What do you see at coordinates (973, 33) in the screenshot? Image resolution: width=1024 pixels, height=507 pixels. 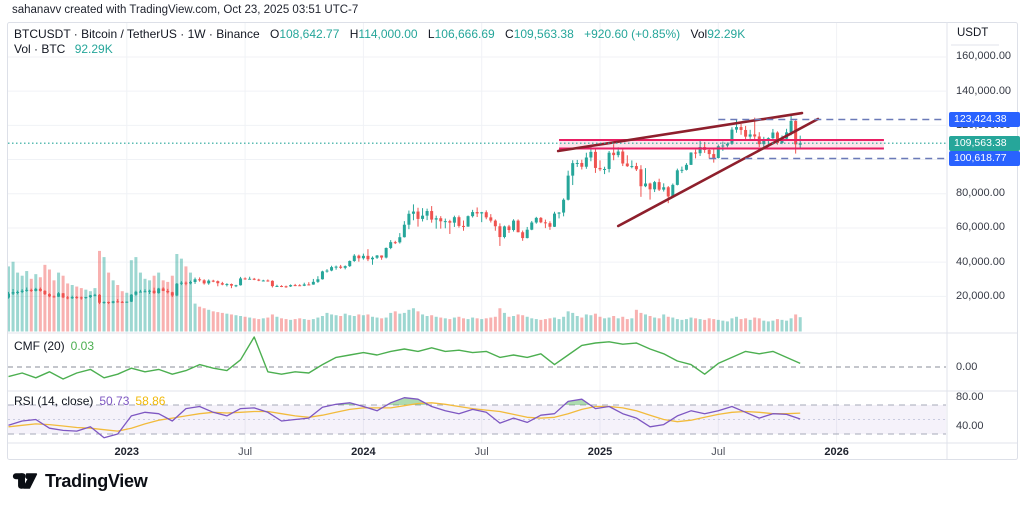 I see `price-axis-currency: USDT` at bounding box center [973, 33].